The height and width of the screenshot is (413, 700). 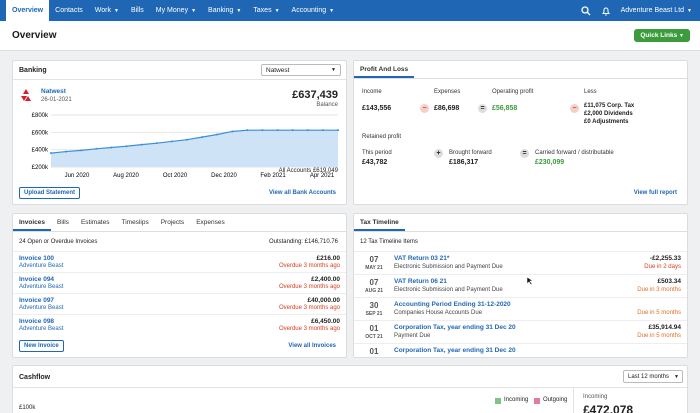 I want to click on nav-item-bills: Bills, so click(x=137, y=10).